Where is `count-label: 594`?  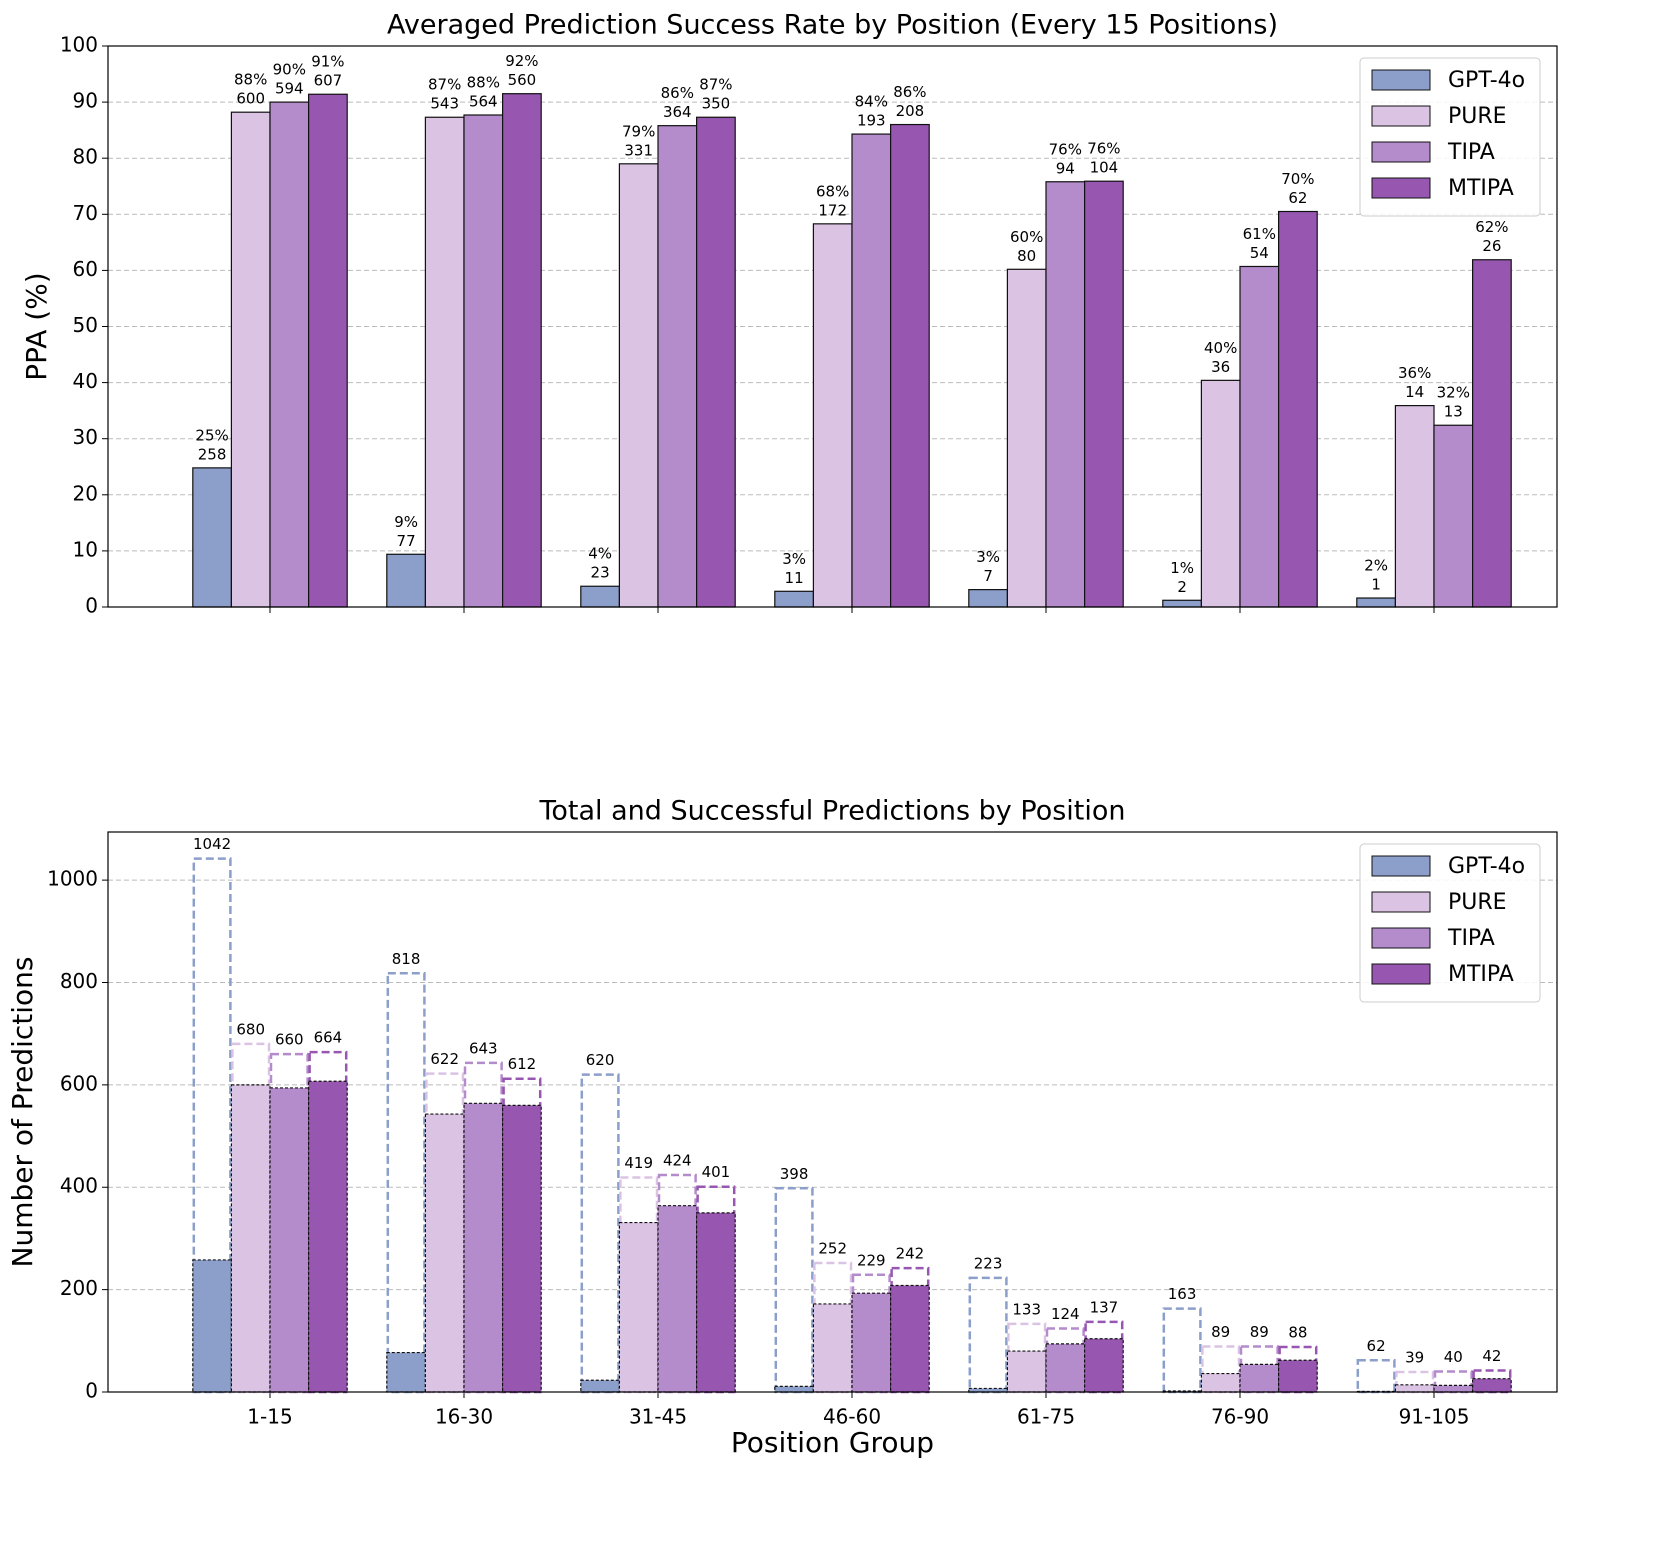
count-label: 594 is located at coordinates (289, 89).